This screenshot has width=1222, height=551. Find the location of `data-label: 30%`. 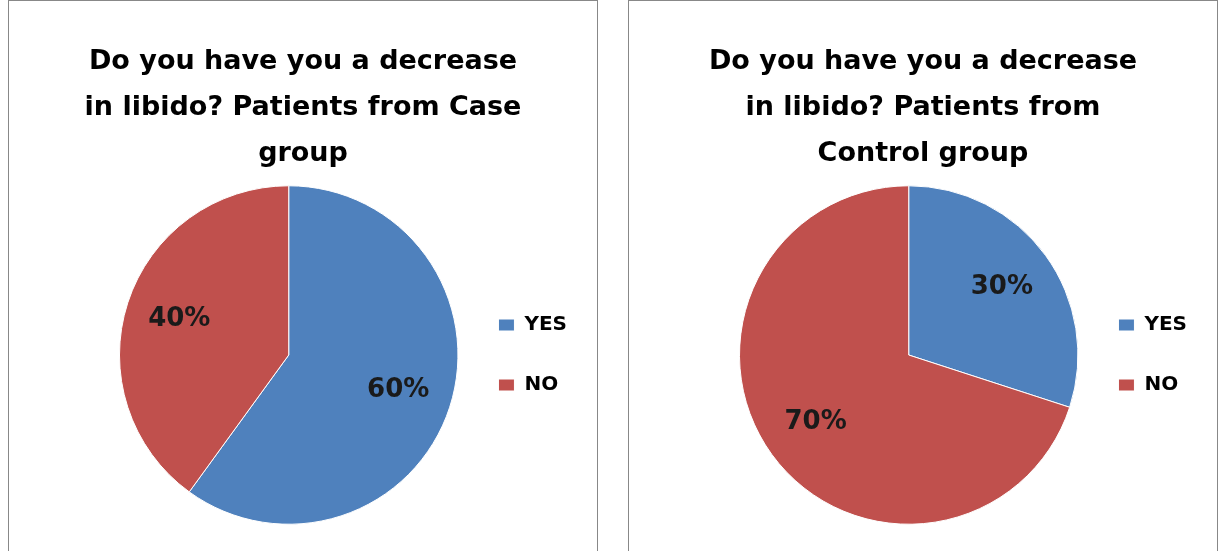

data-label: 30% is located at coordinates (1001, 285).